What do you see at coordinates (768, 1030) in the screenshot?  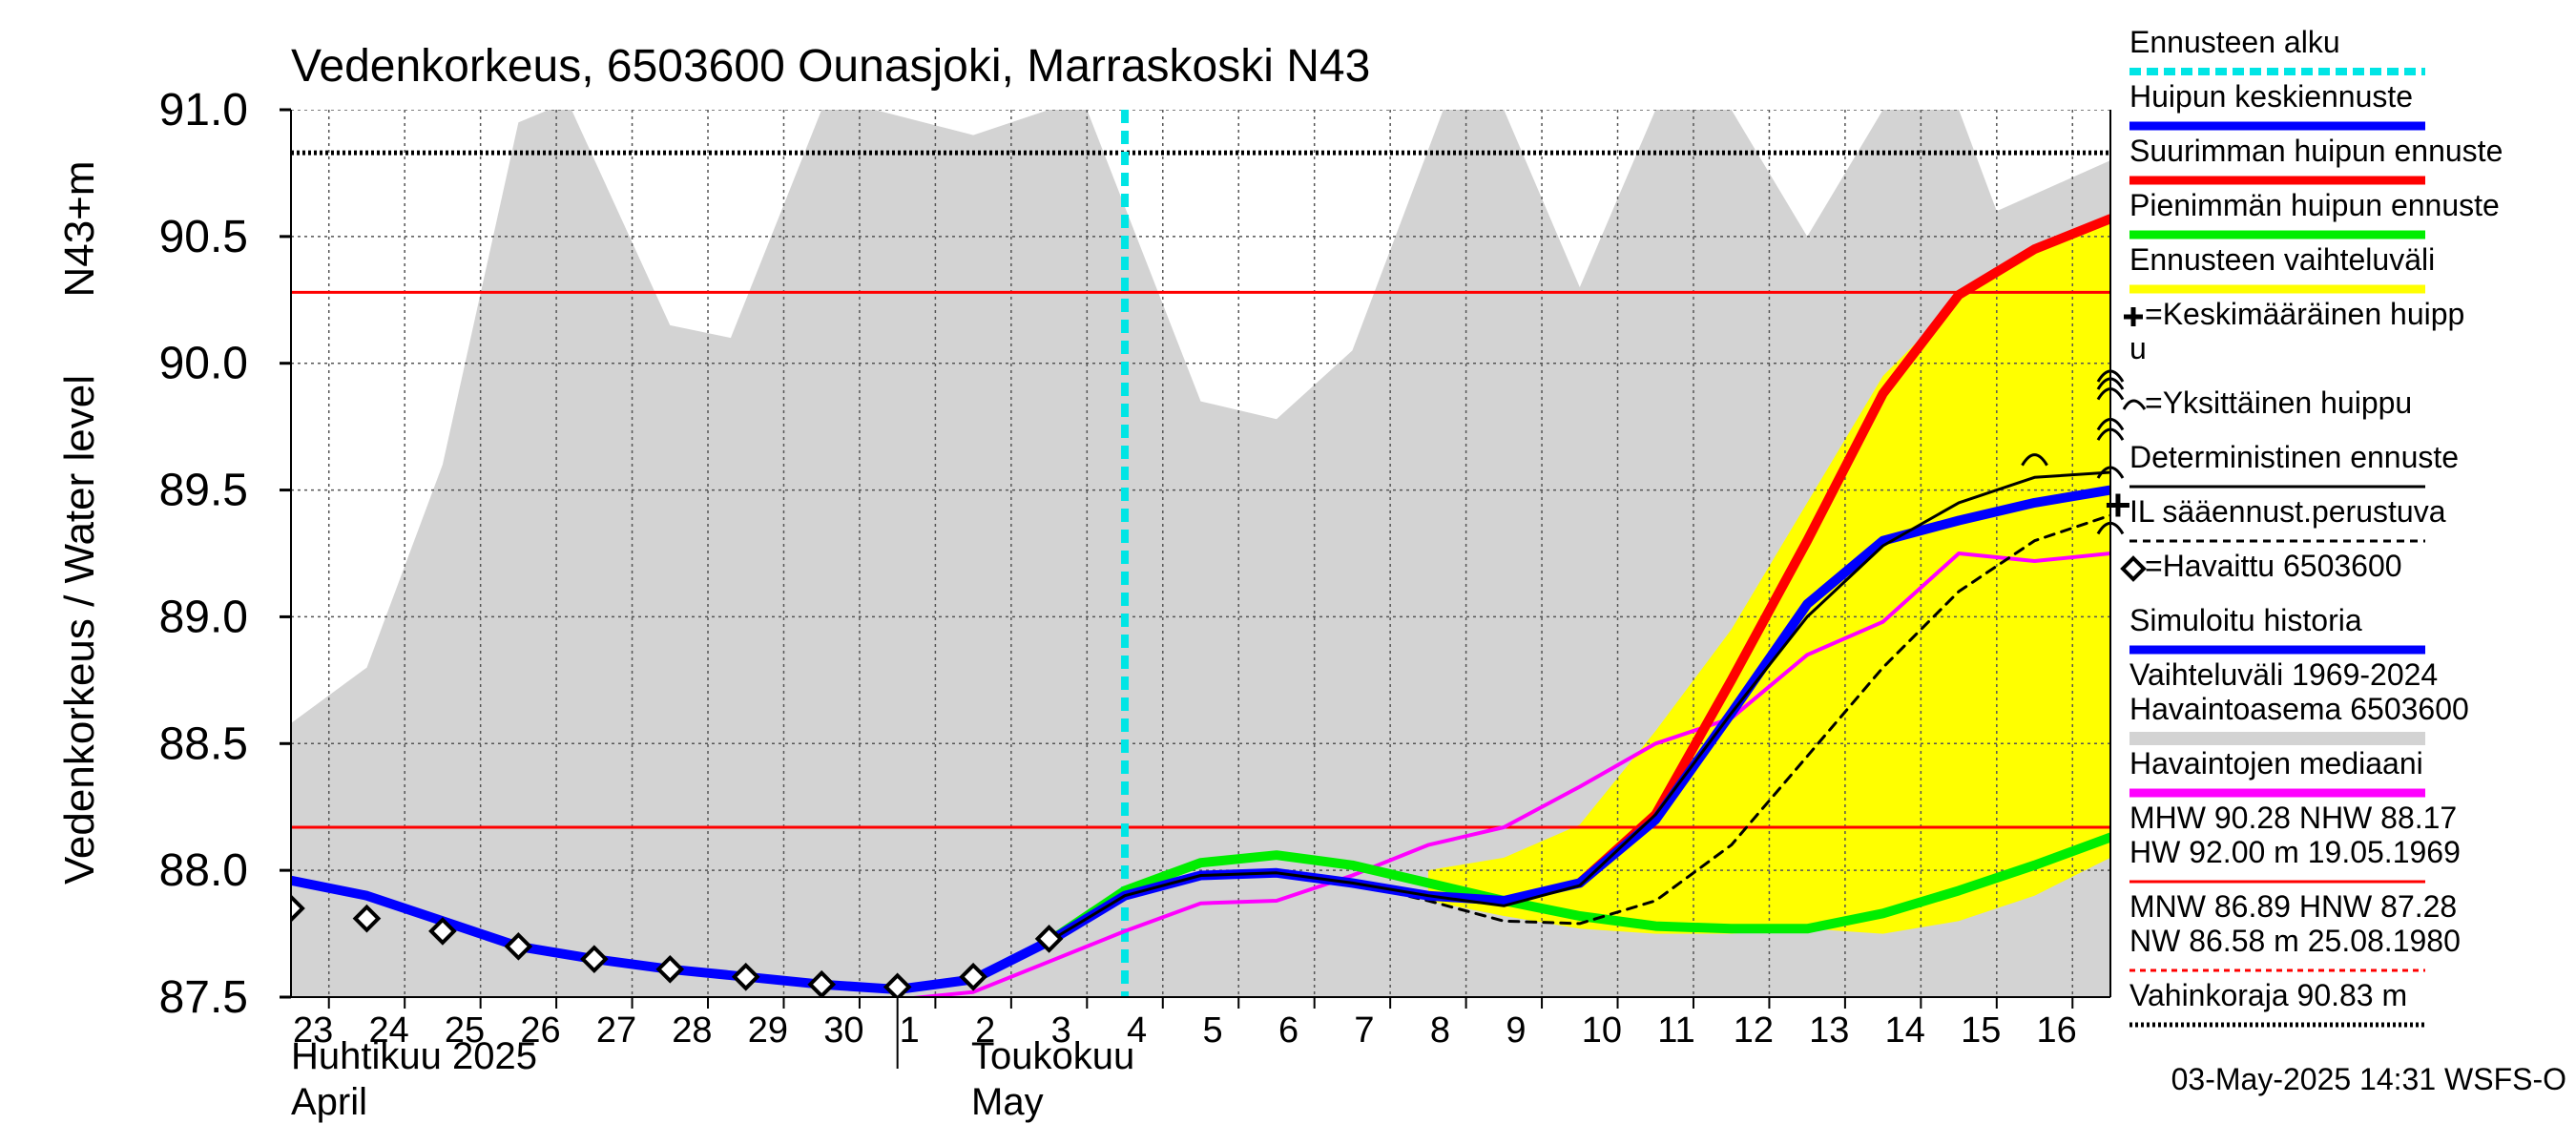 I see `x-tick-label: 29` at bounding box center [768, 1030].